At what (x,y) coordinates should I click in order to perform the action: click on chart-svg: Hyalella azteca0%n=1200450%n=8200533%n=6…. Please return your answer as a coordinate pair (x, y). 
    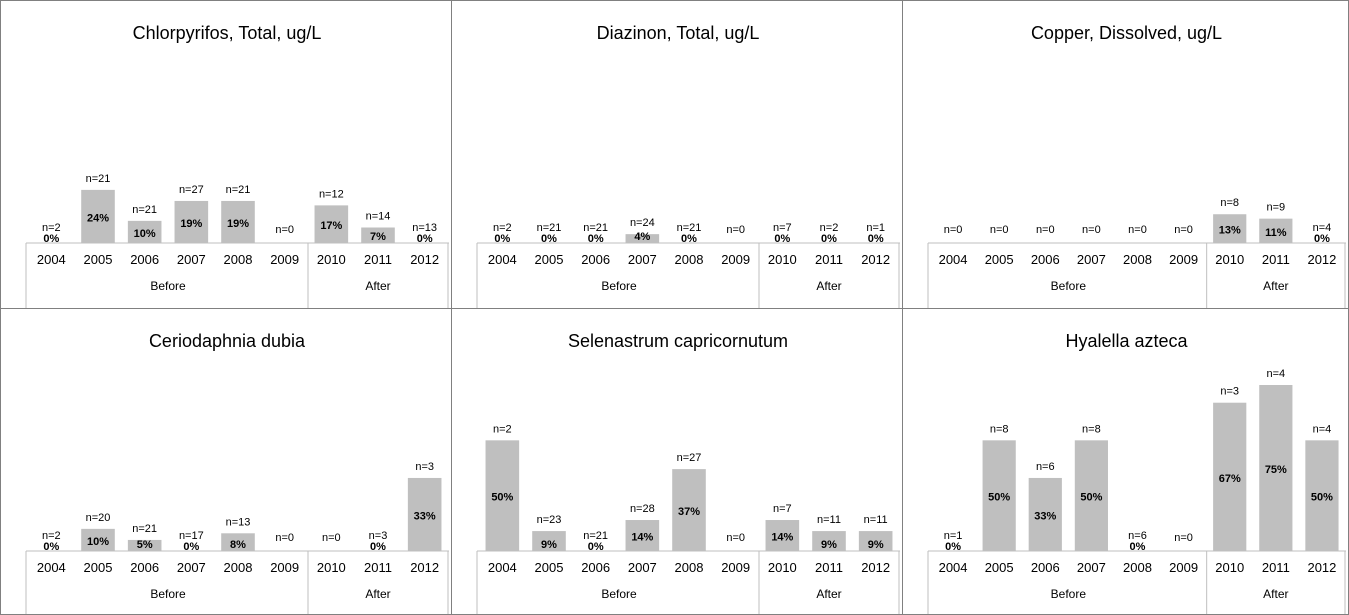
    Looking at the image, I should click on (1136, 472).